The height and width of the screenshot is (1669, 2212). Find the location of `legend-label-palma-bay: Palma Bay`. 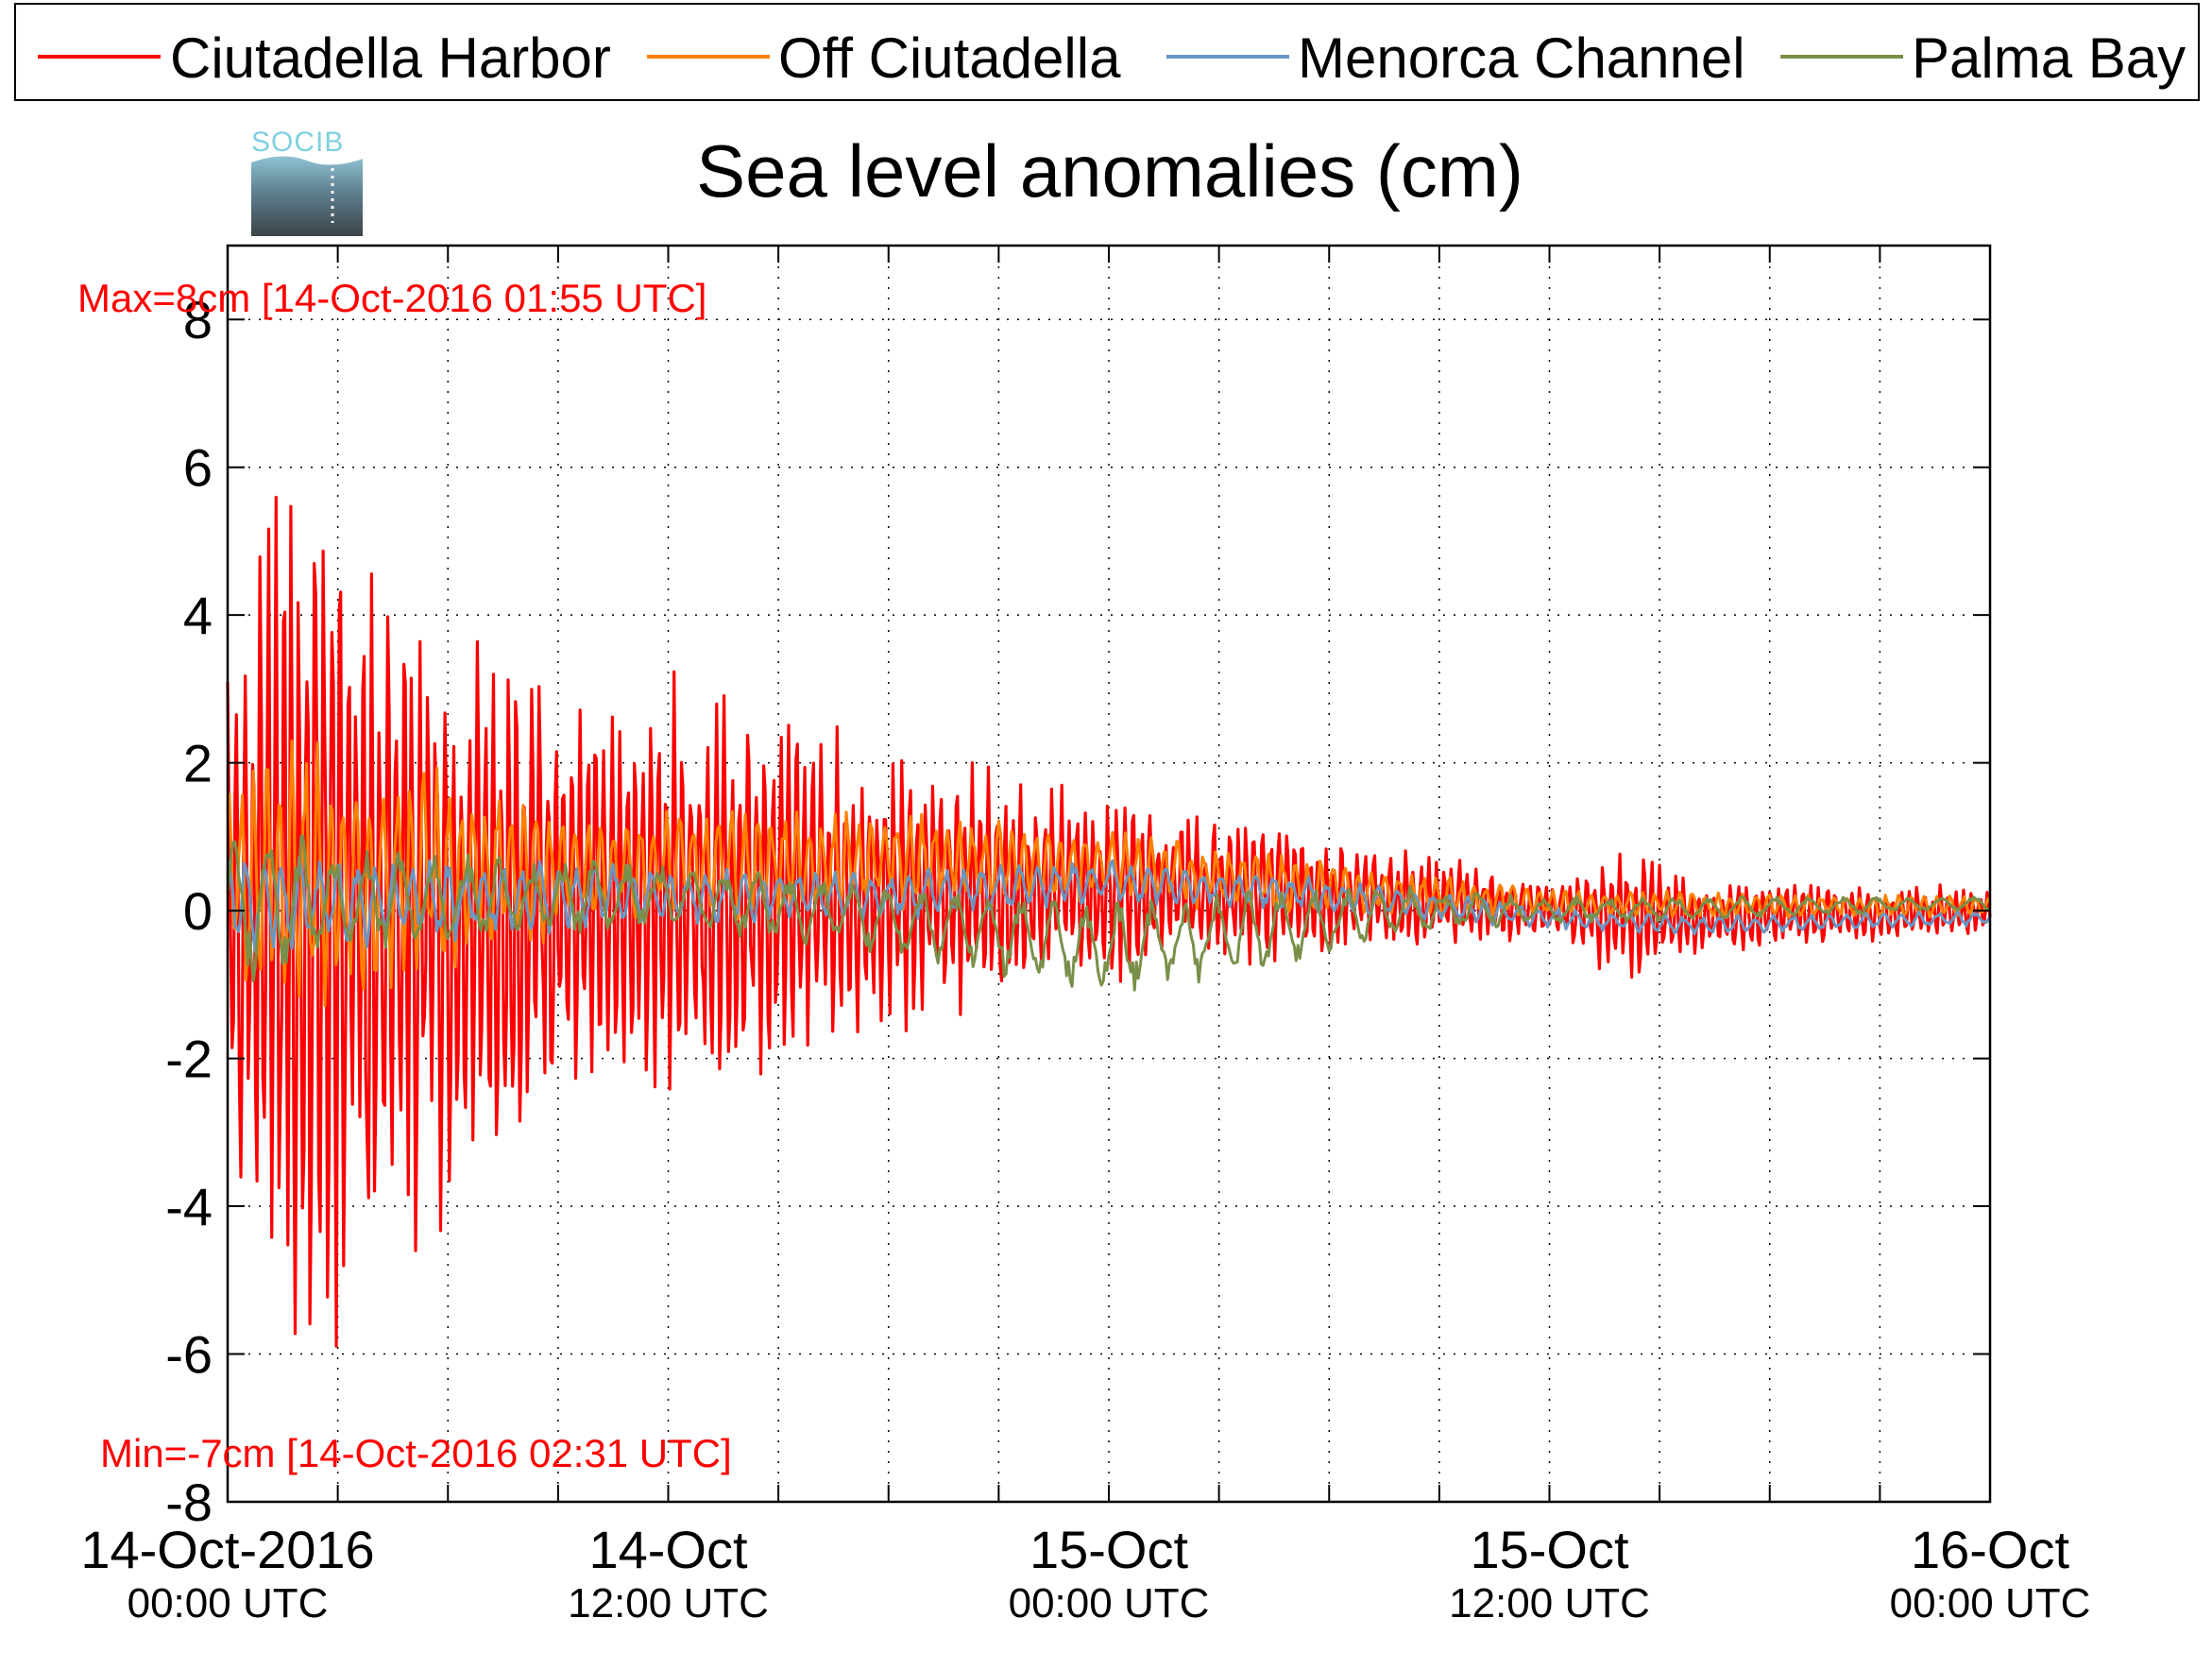

legend-label-palma-bay: Palma Bay is located at coordinates (2049, 58).